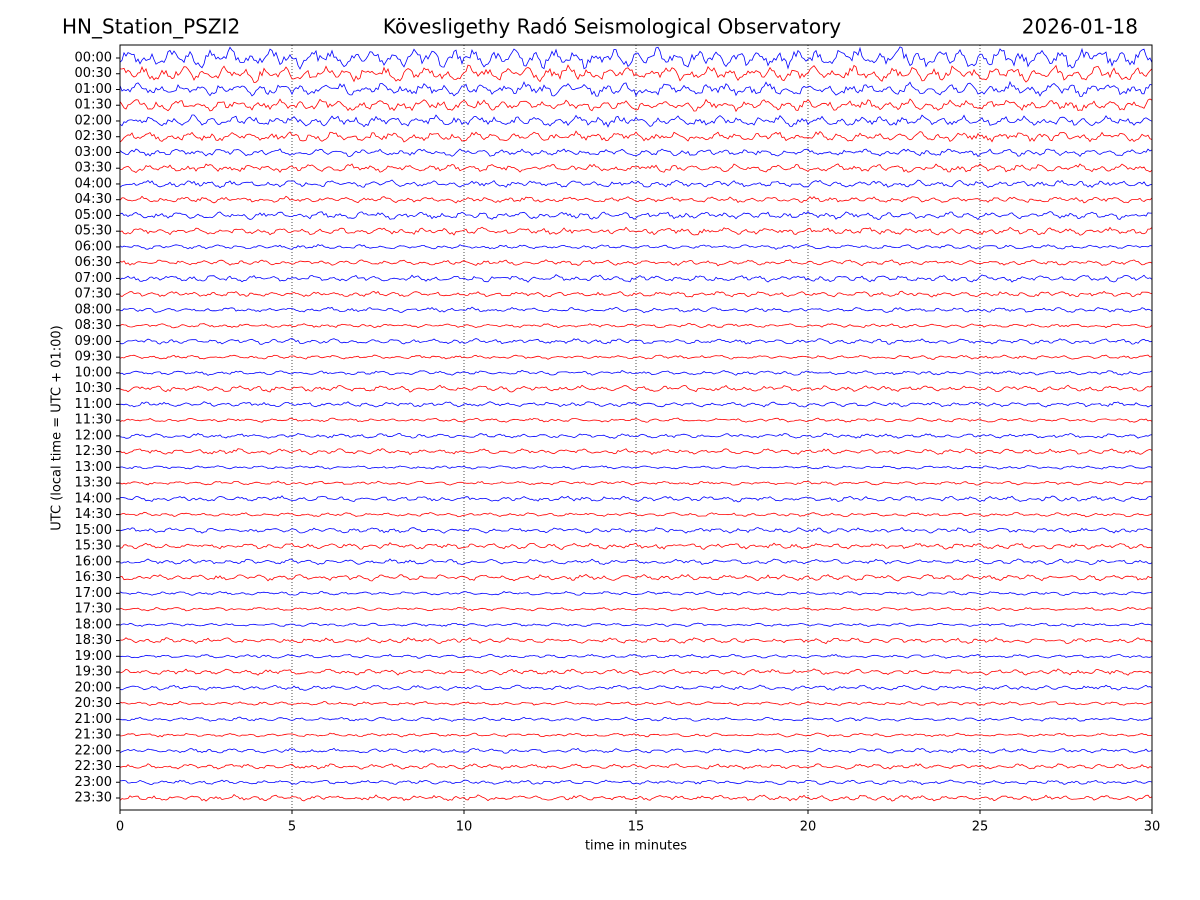 The height and width of the screenshot is (900, 1200). What do you see at coordinates (93, 152) in the screenshot?
I see `y-tick-label: 03:00` at bounding box center [93, 152].